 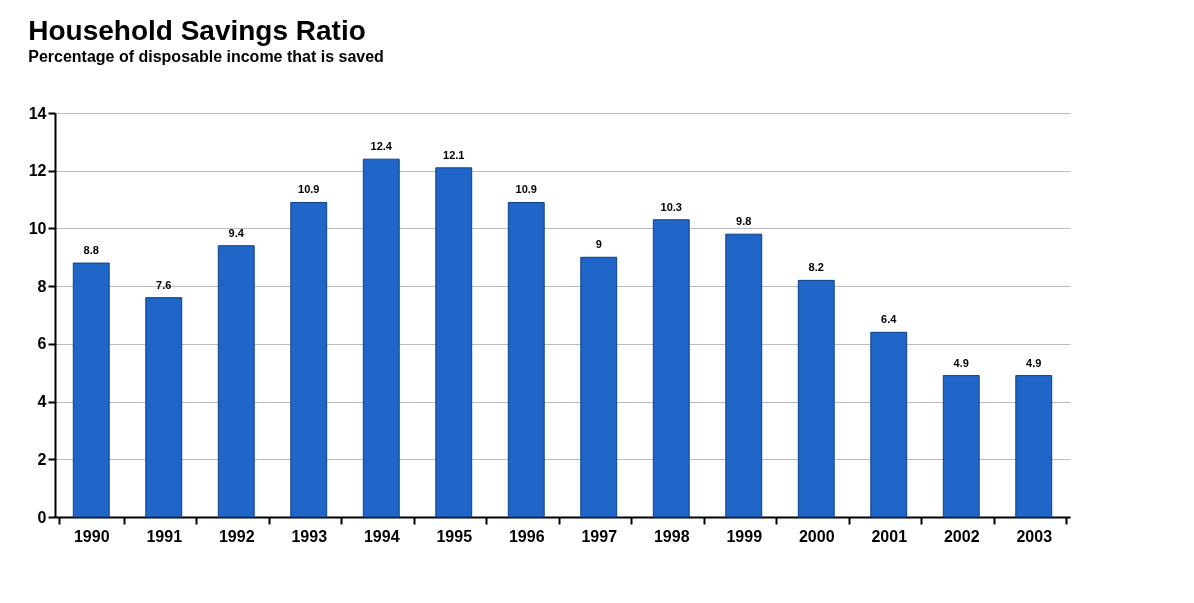 What do you see at coordinates (599, 536) in the screenshot?
I see `x-tick-label: 1997` at bounding box center [599, 536].